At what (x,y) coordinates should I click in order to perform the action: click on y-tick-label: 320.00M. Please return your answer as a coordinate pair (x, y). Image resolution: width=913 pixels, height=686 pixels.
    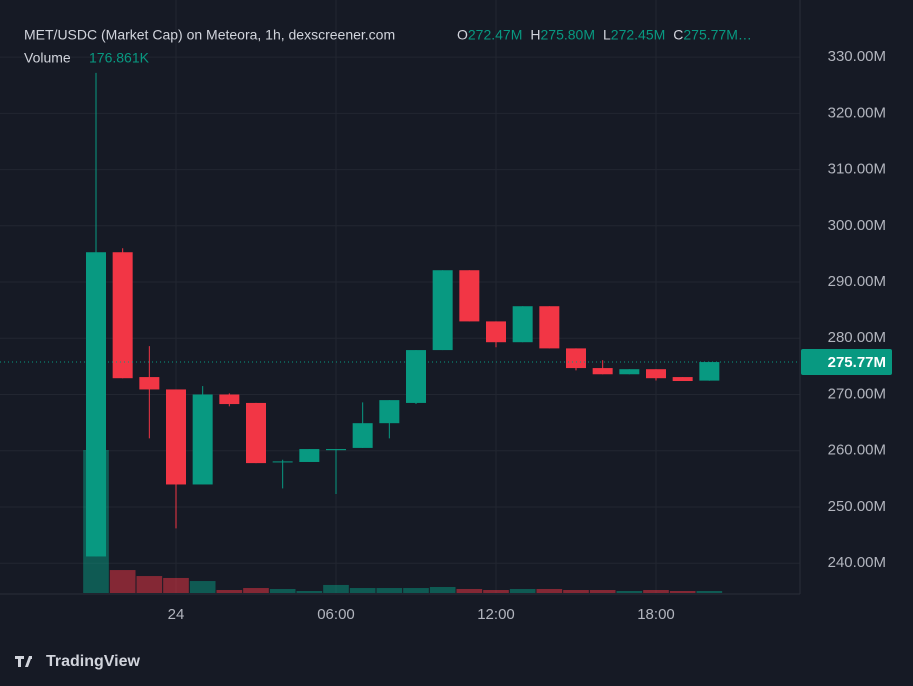
    Looking at the image, I should click on (857, 112).